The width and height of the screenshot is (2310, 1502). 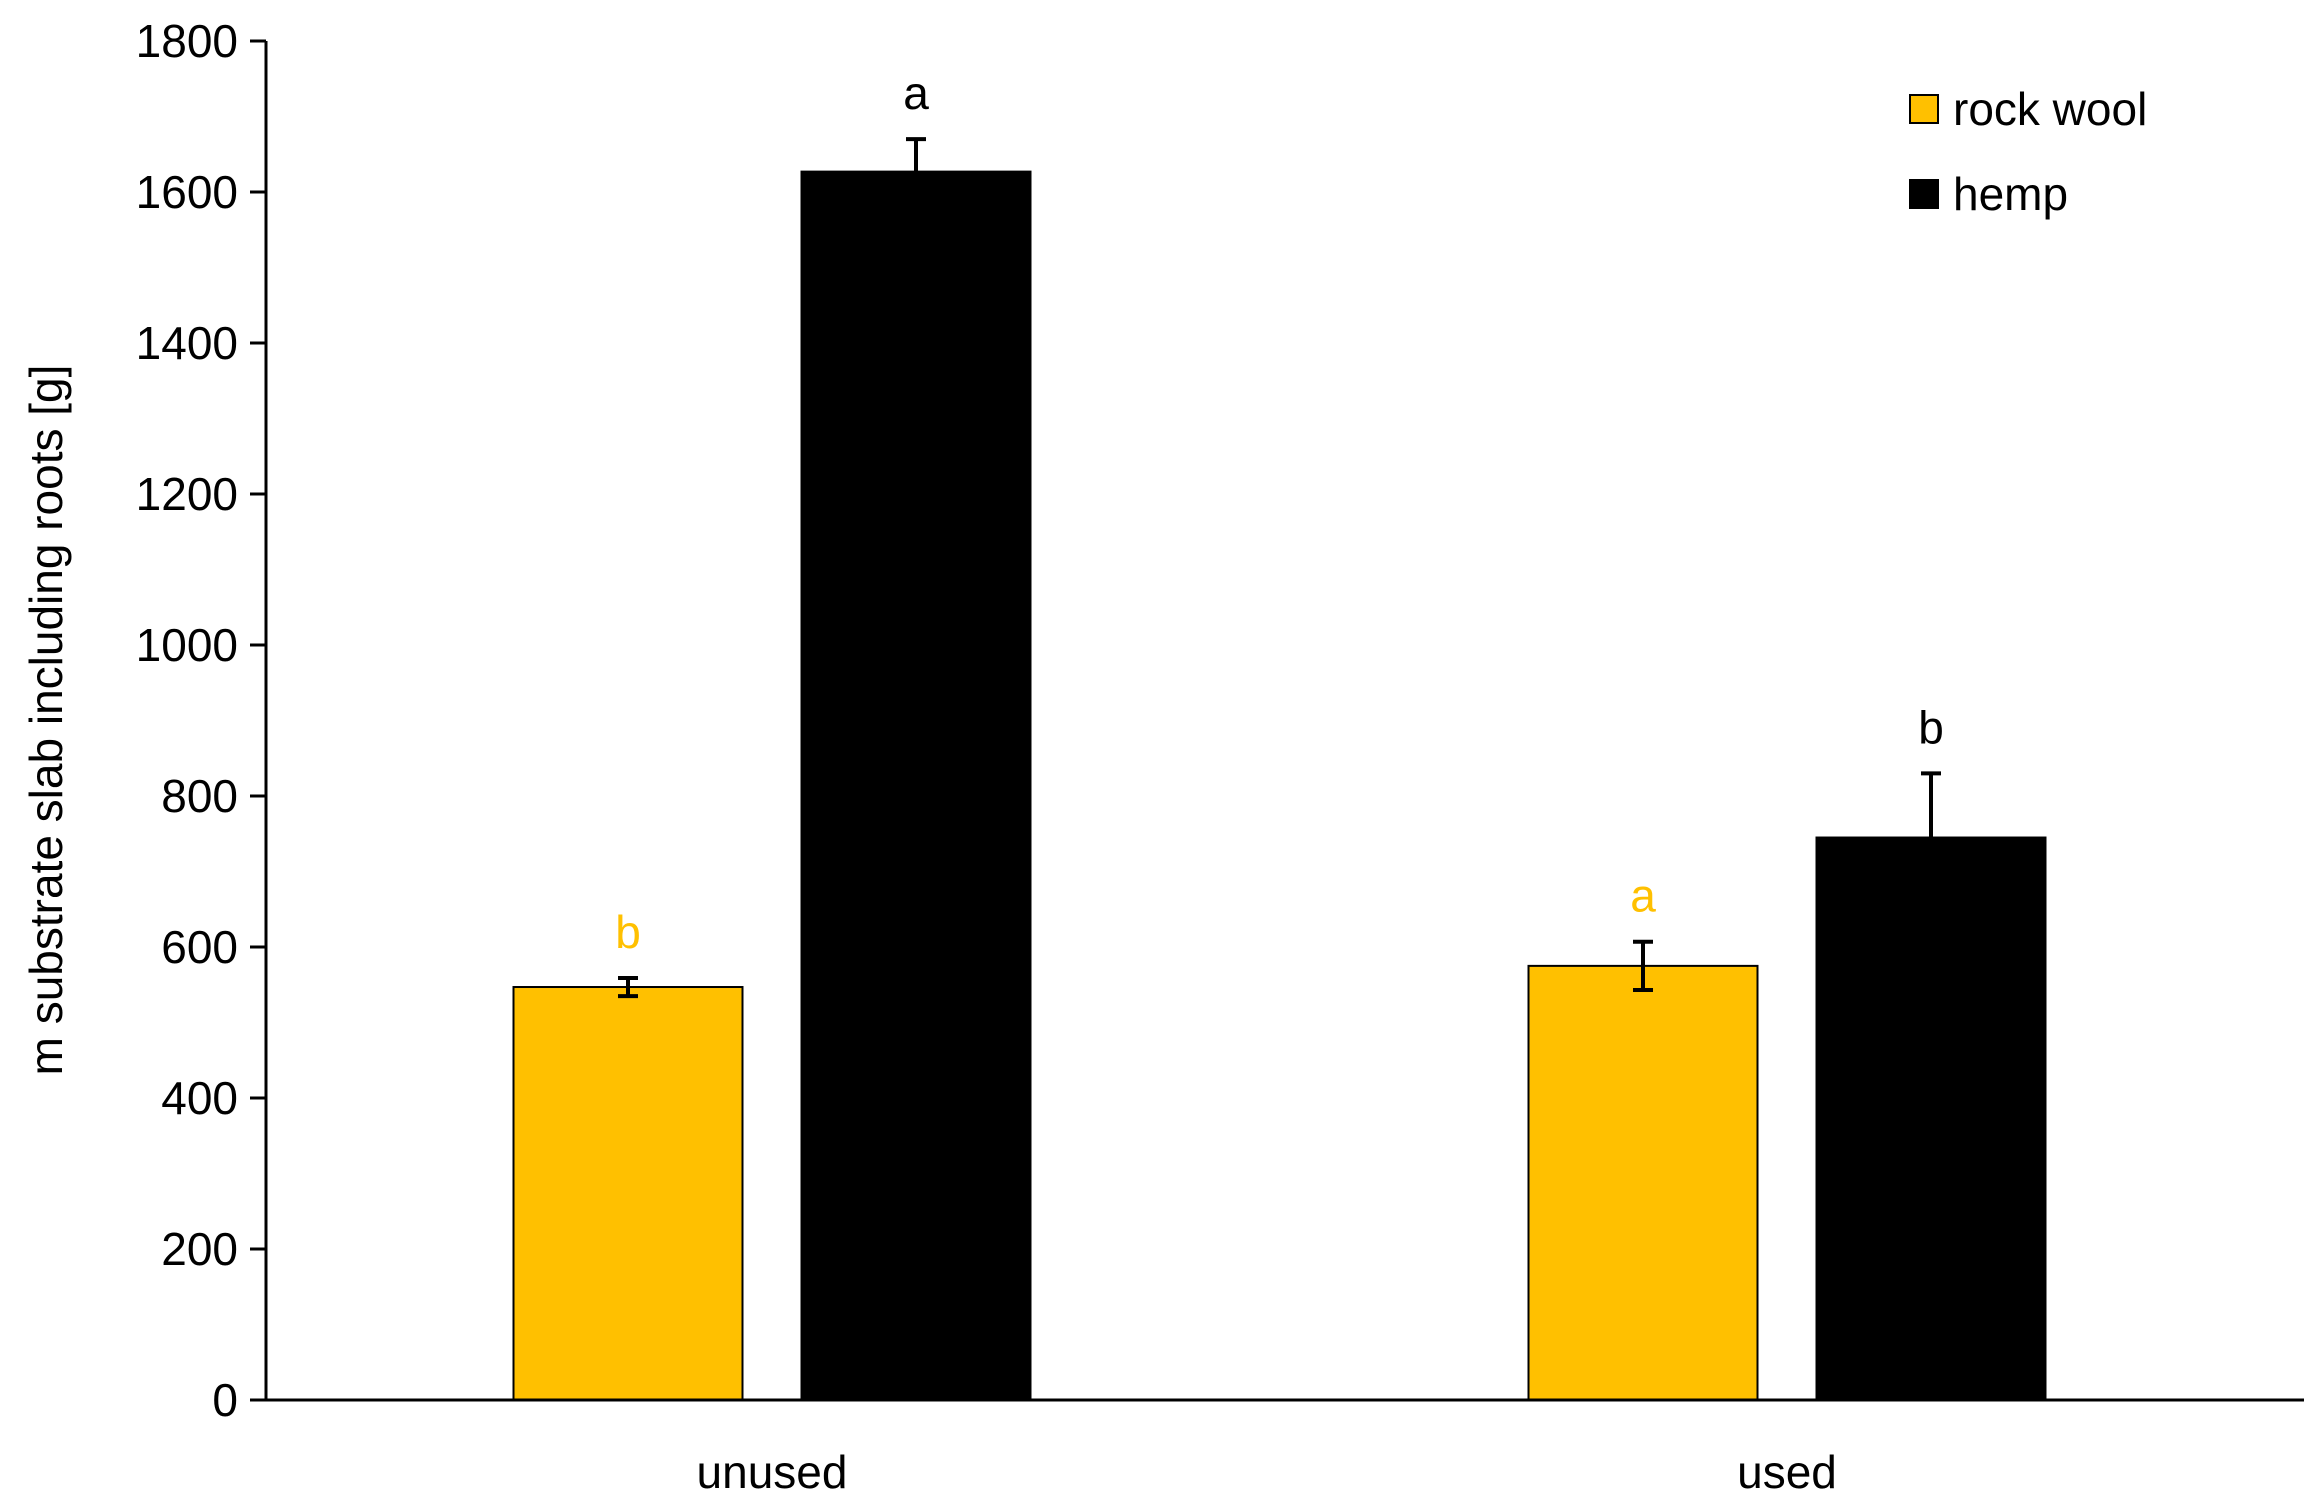 I want to click on legend-label: rock wool, so click(x=2050, y=109).